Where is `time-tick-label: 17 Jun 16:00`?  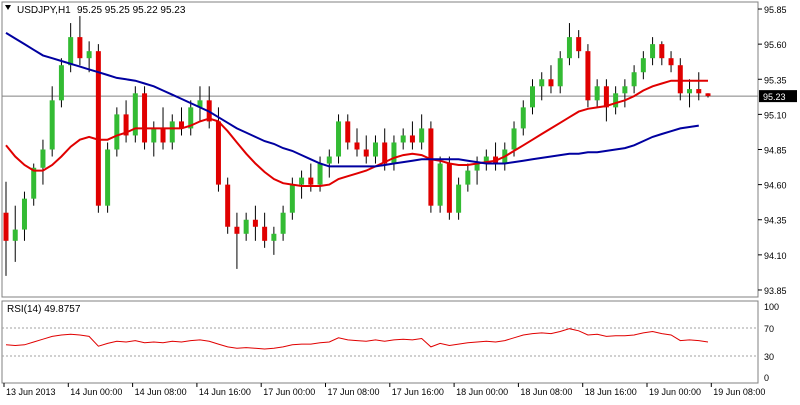 time-tick-label: 17 Jun 16:00 is located at coordinates (418, 392).